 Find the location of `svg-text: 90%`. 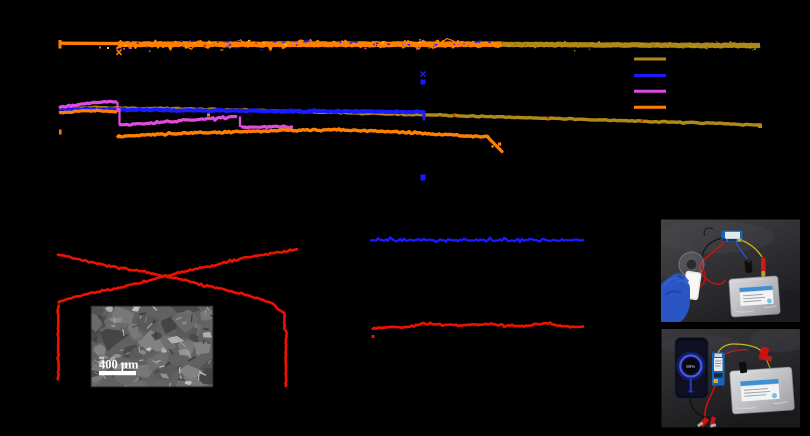

svg-text: 90% is located at coordinates (690, 366).